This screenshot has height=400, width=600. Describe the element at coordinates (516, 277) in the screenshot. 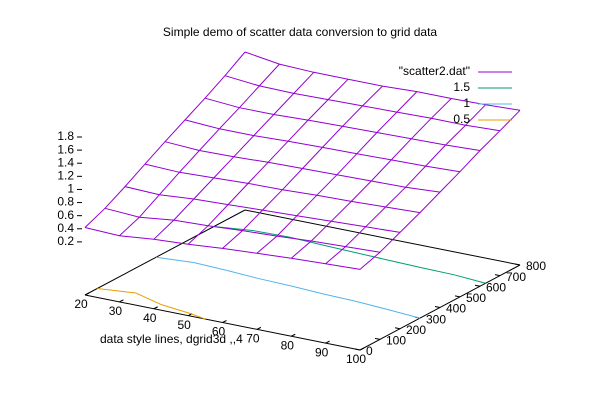

I see `y-tick-label: 700` at that location.